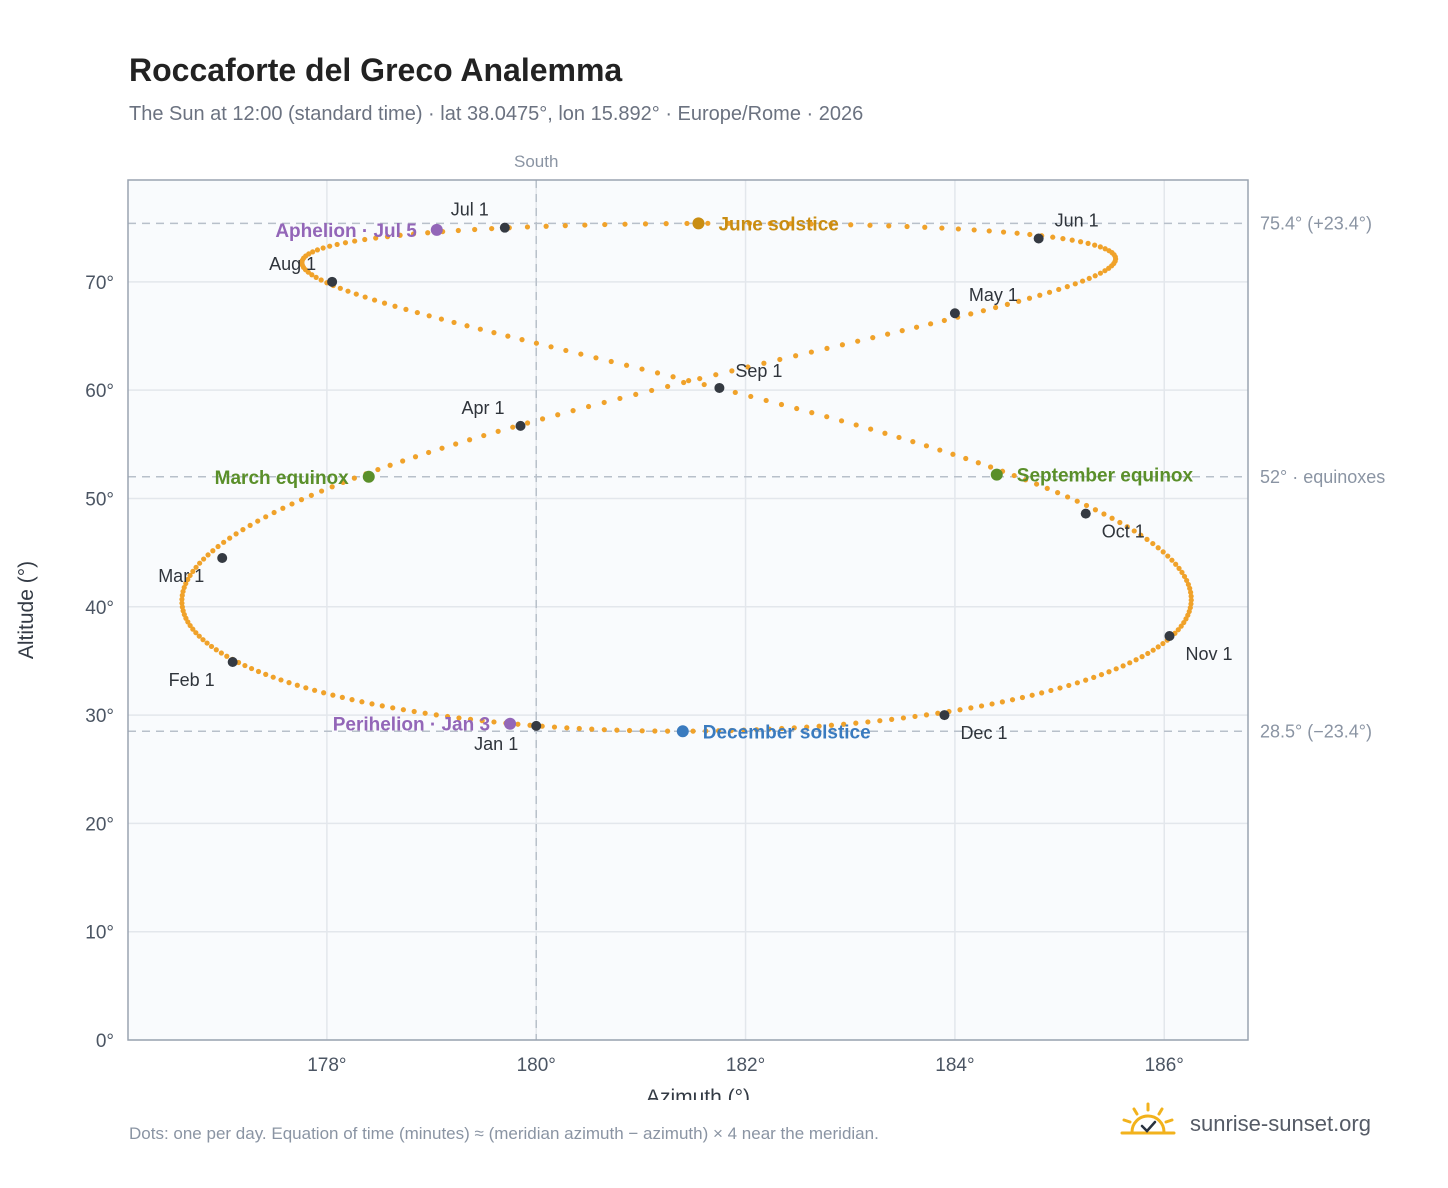  I want to click on brand-name: sunrise-sunset.org, so click(1280, 1123).